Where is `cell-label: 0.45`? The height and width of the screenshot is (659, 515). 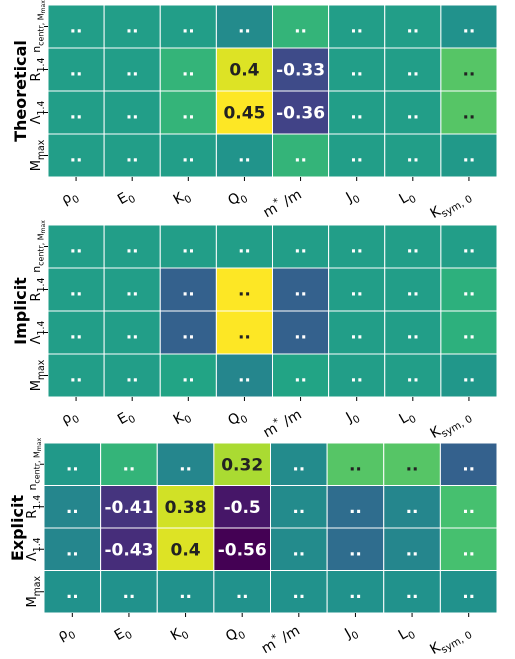 cell-label: 0.45 is located at coordinates (244, 114).